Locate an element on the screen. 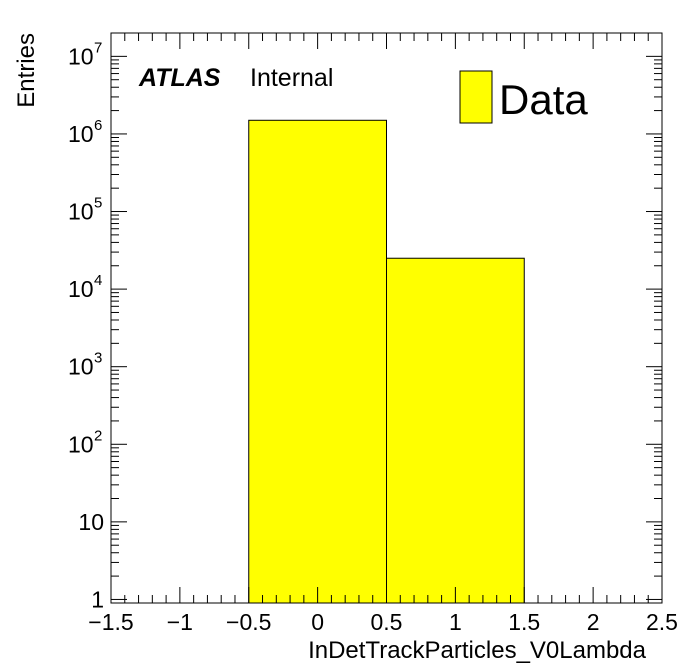  y-tick-label: 1 is located at coordinates (97, 599).